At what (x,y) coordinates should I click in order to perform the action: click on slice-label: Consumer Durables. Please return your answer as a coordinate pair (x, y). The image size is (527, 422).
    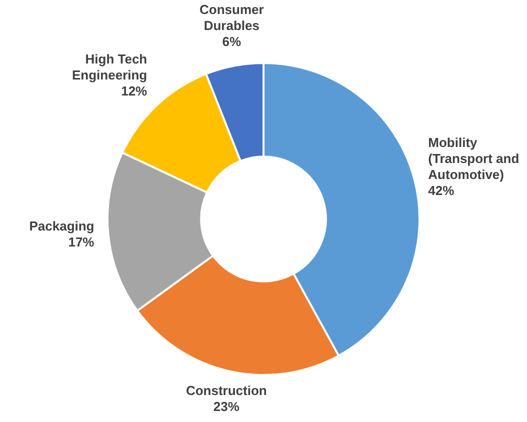
    Looking at the image, I should click on (231, 18).